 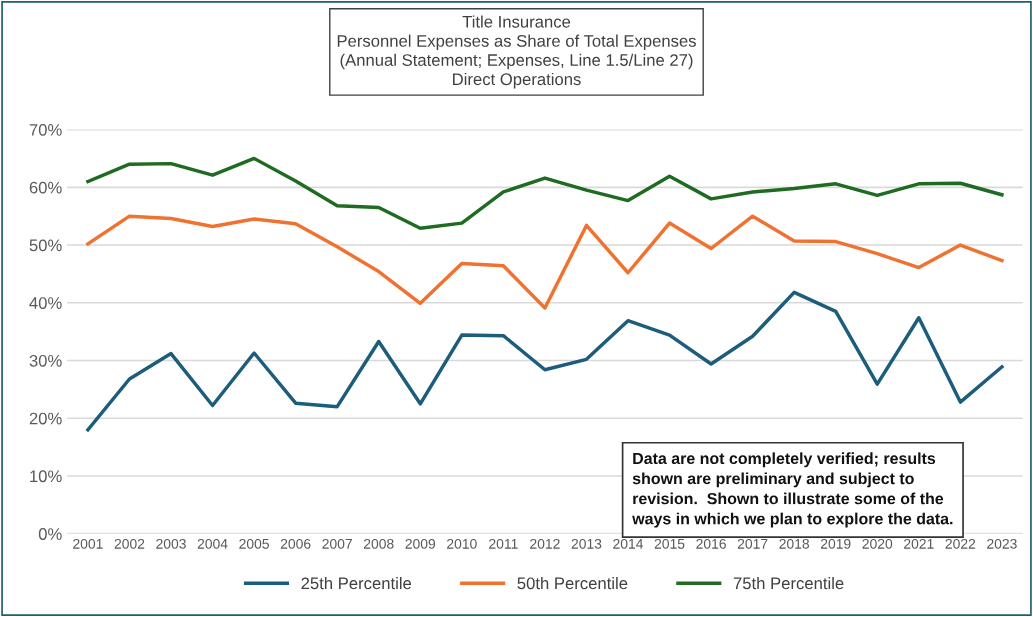 What do you see at coordinates (295, 543) in the screenshot?
I see `x-tick-label: 2006` at bounding box center [295, 543].